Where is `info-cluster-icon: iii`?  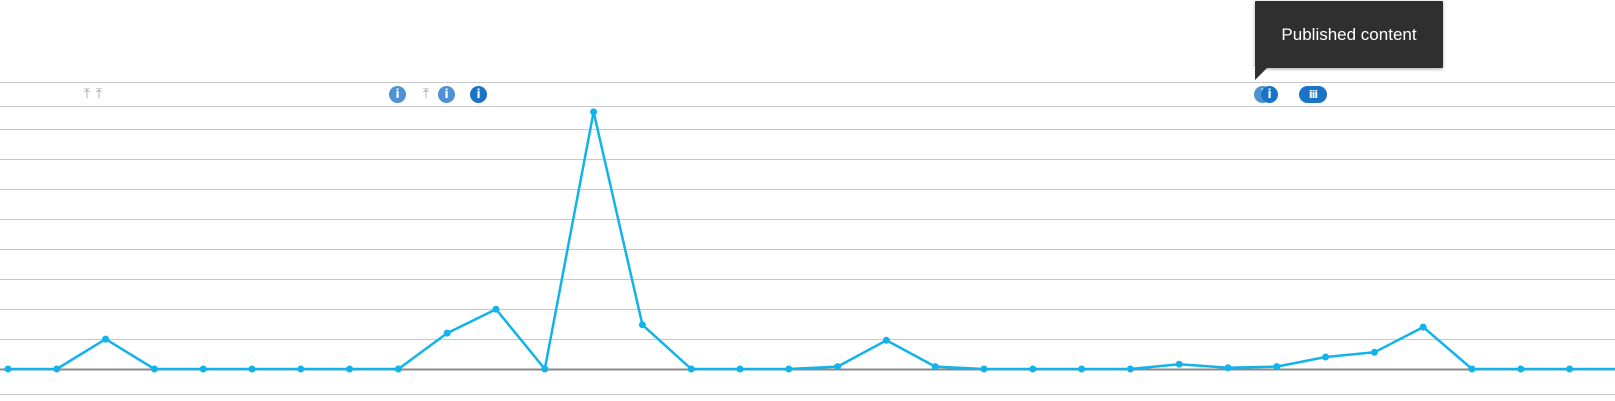 info-cluster-icon: iii is located at coordinates (1313, 94).